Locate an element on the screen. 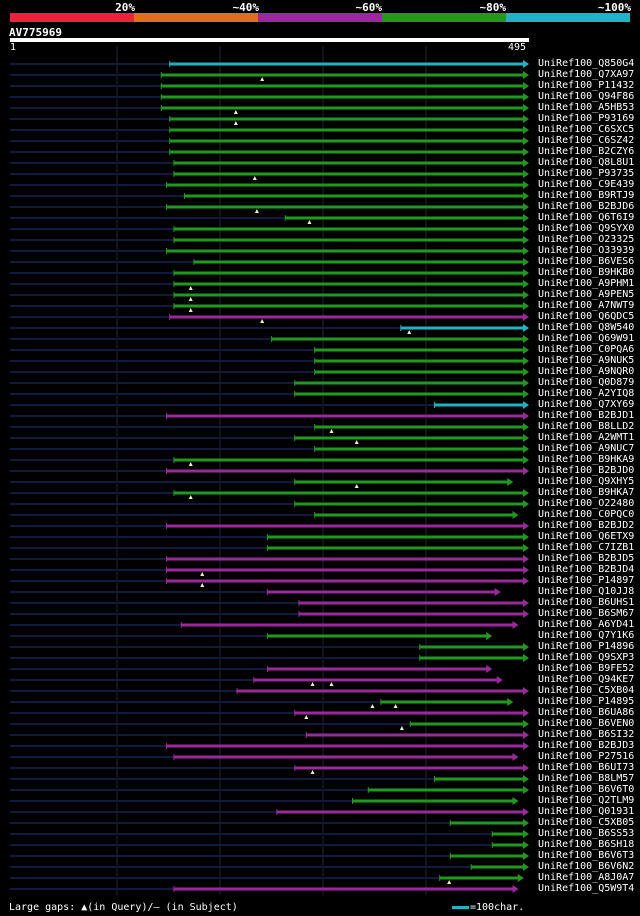  legend-scale-bar is located at coordinates (460, 907).